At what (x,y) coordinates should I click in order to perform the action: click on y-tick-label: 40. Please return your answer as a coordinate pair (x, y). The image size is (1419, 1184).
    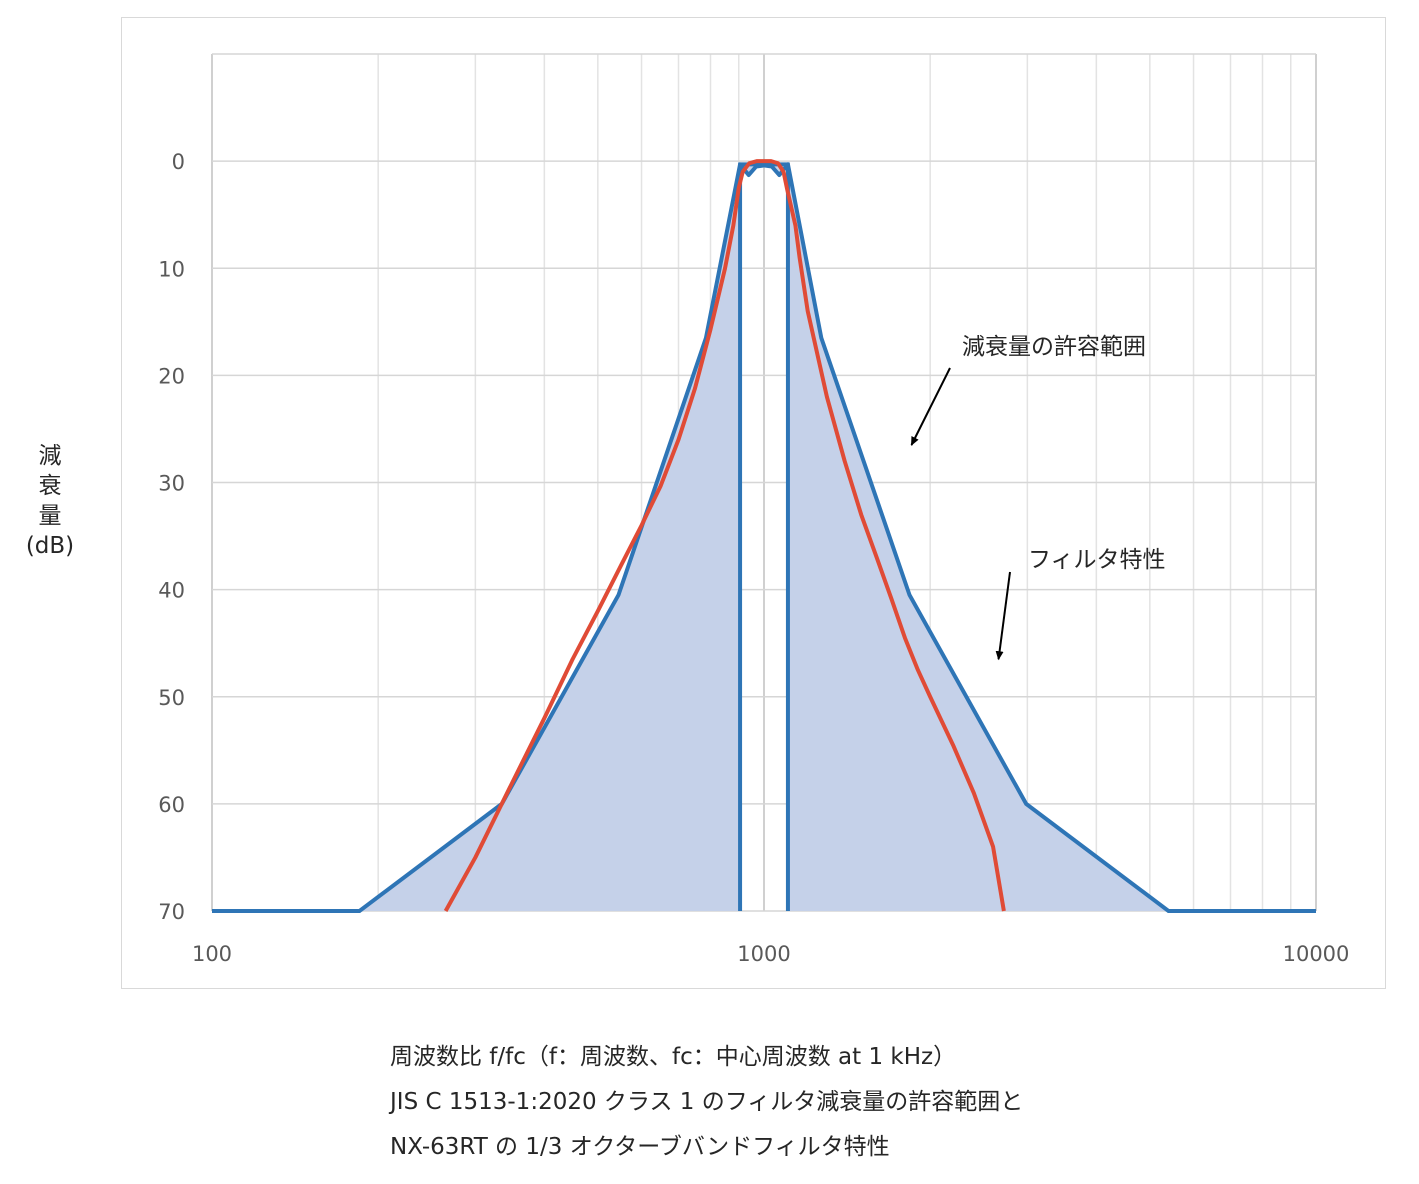
    Looking at the image, I should click on (171, 591).